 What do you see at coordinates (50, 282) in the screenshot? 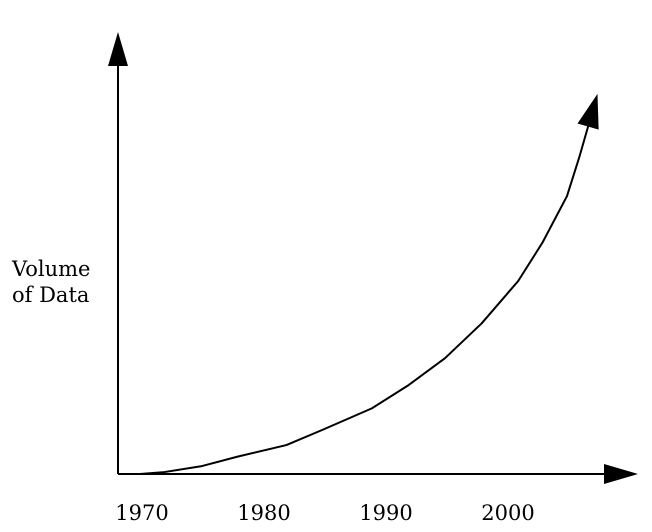
I see `y-axis-label: Volume of Data` at bounding box center [50, 282].